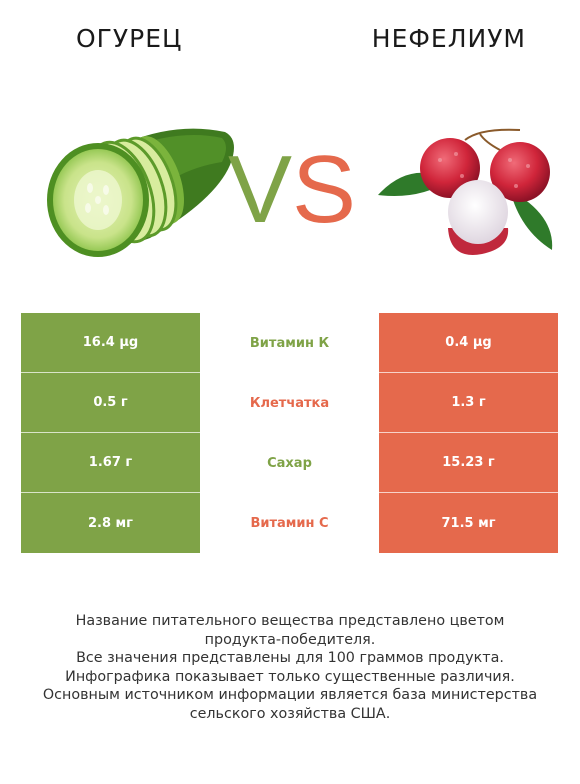  I want to click on lychee-image, so click(465, 191).